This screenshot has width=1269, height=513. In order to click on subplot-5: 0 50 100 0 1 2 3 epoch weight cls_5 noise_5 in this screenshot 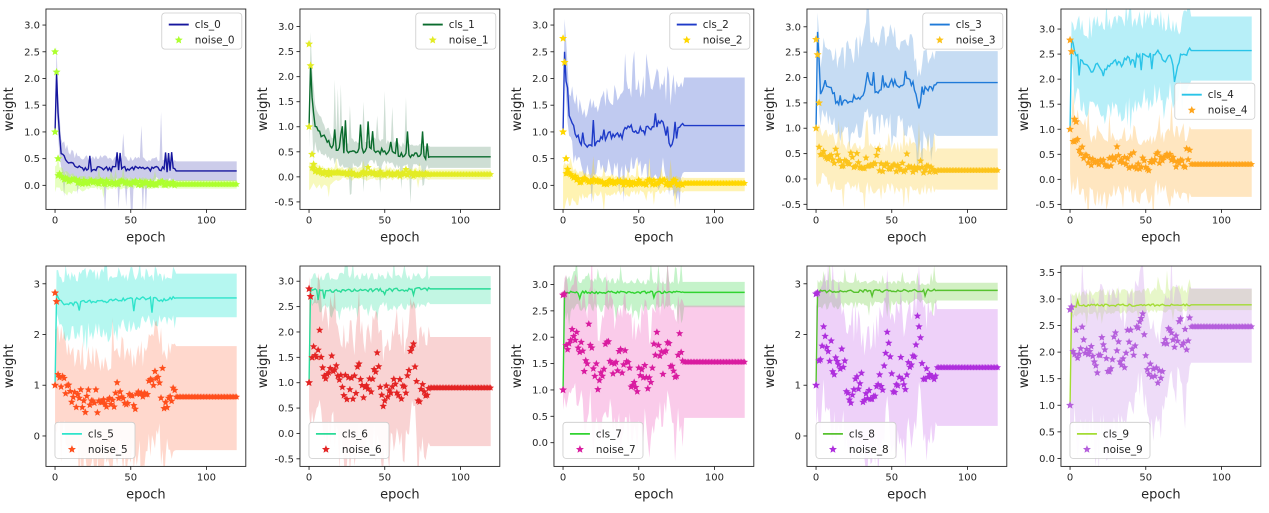, I will do `click(127, 385)`.